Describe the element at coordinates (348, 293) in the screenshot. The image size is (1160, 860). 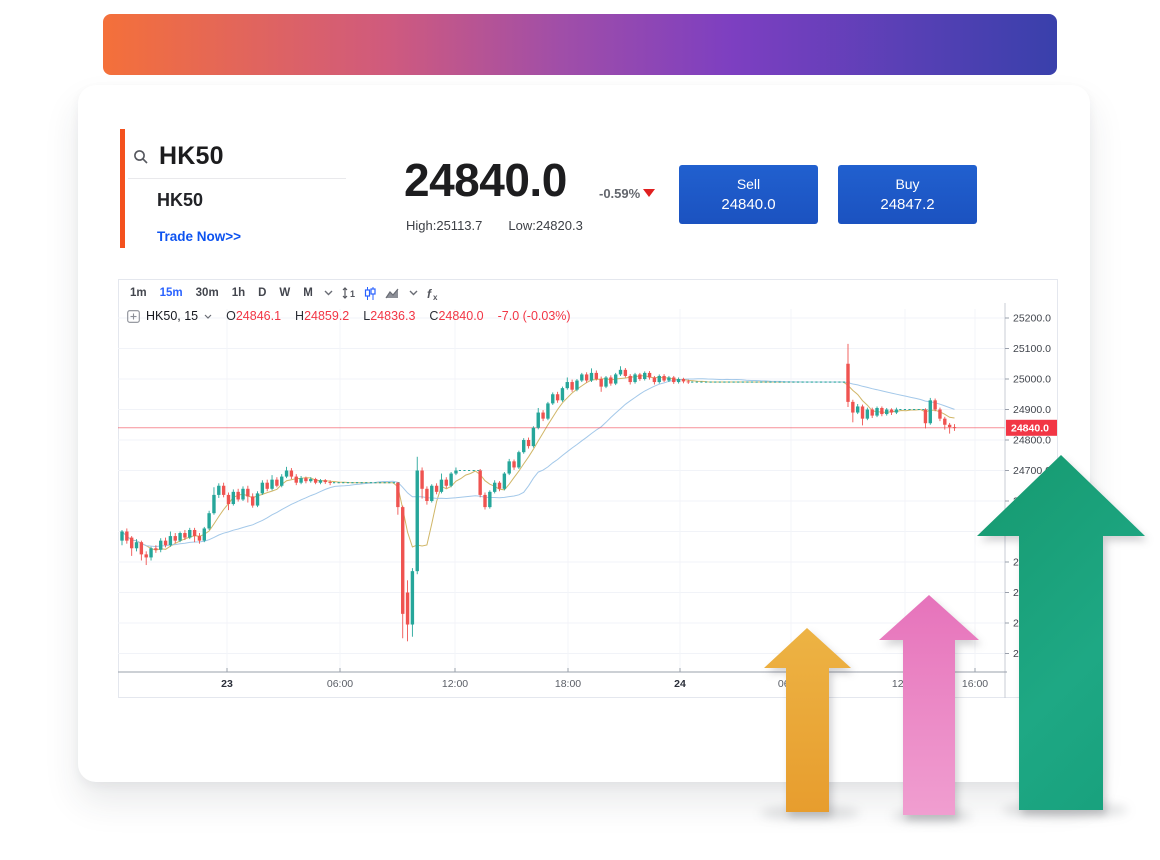
I see `scale-units-icon: 1` at that location.